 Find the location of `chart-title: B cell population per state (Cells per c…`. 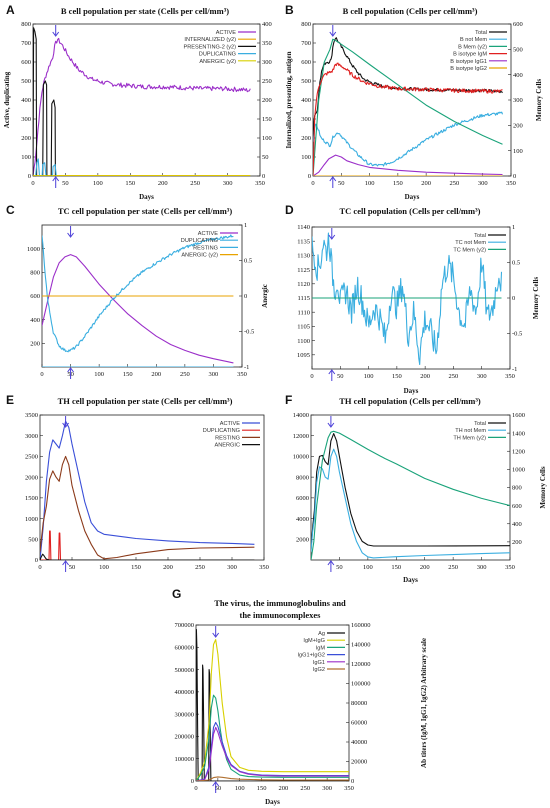

chart-title: B cell population per state (Cells per c… is located at coordinates (145, 11).